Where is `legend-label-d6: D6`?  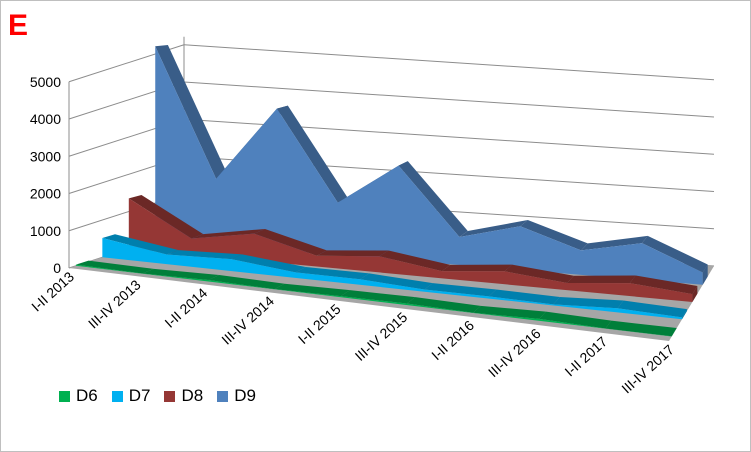
legend-label-d6: D6 is located at coordinates (87, 395).